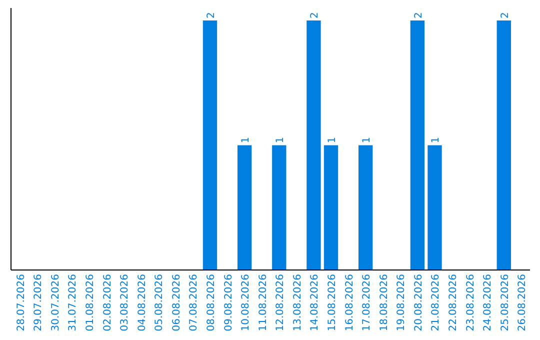 The height and width of the screenshot is (340, 540). Describe the element at coordinates (367, 303) in the screenshot. I see `x-tick-label: 17.08.2026` at that location.